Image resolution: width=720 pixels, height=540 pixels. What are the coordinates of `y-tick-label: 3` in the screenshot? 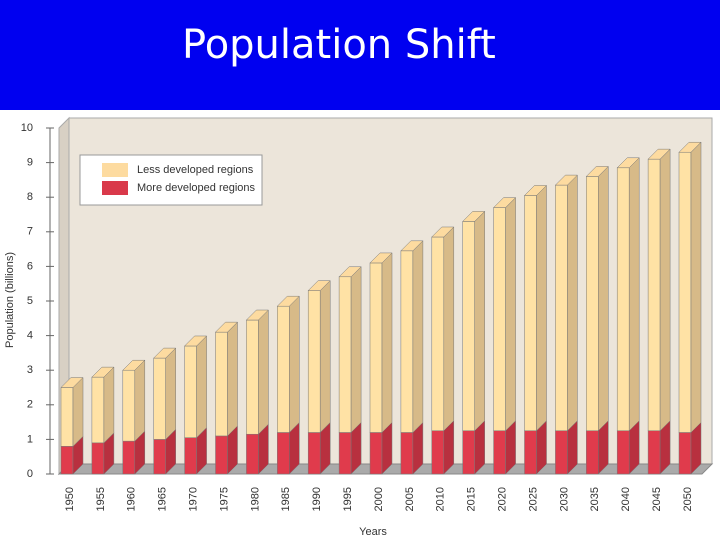 It's located at (30, 370).